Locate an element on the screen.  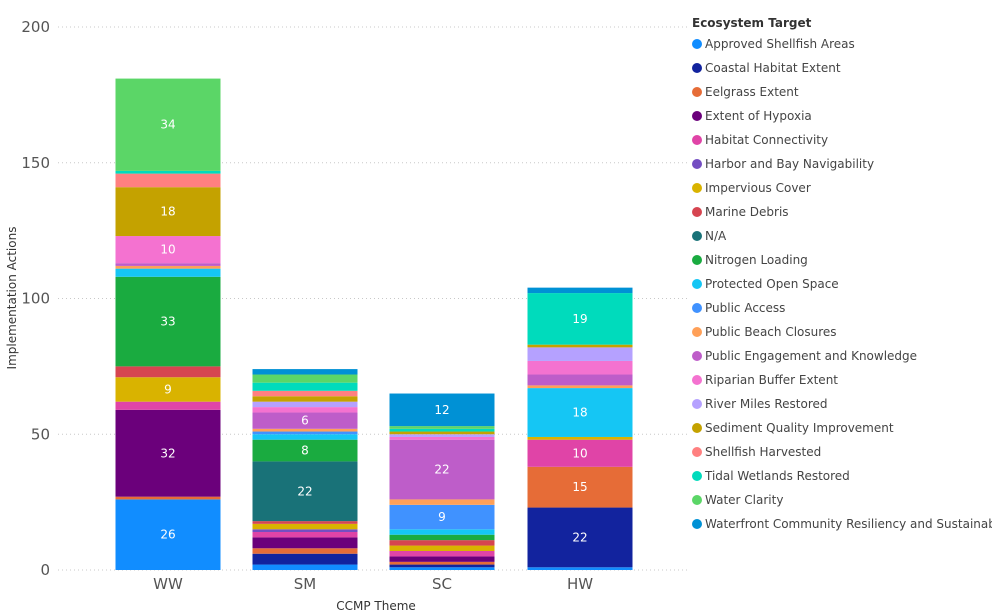
legend-item: Tidal Wetlands Restored is located at coordinates (840, 476).